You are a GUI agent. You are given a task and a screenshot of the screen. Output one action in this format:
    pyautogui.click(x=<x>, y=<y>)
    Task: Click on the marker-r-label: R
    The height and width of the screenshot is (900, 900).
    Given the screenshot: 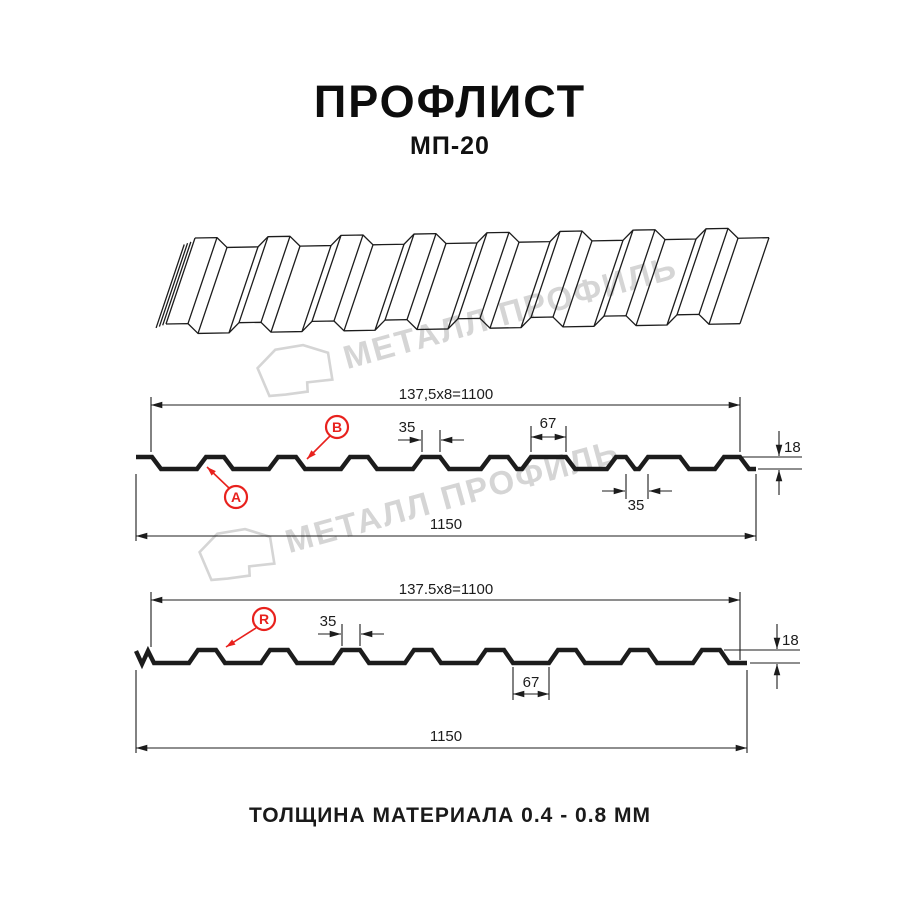 What is the action you would take?
    pyautogui.click(x=264, y=619)
    